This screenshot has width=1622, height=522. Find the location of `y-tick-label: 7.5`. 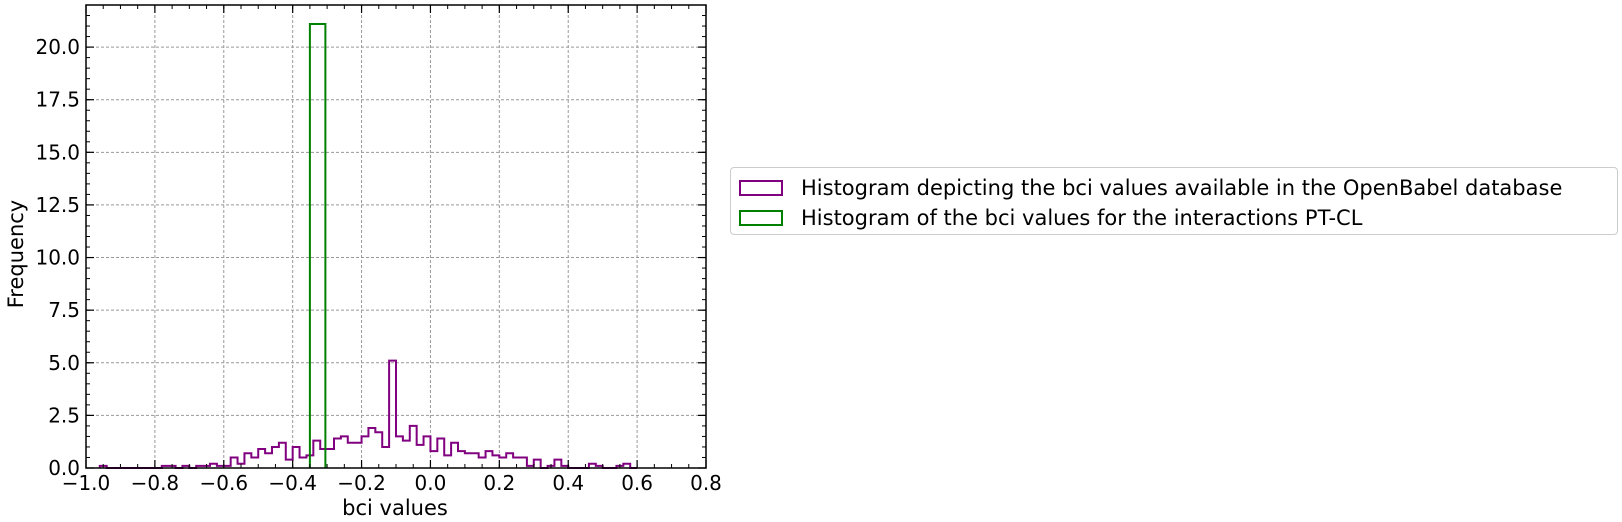

y-tick-label: 7.5 is located at coordinates (64, 310).